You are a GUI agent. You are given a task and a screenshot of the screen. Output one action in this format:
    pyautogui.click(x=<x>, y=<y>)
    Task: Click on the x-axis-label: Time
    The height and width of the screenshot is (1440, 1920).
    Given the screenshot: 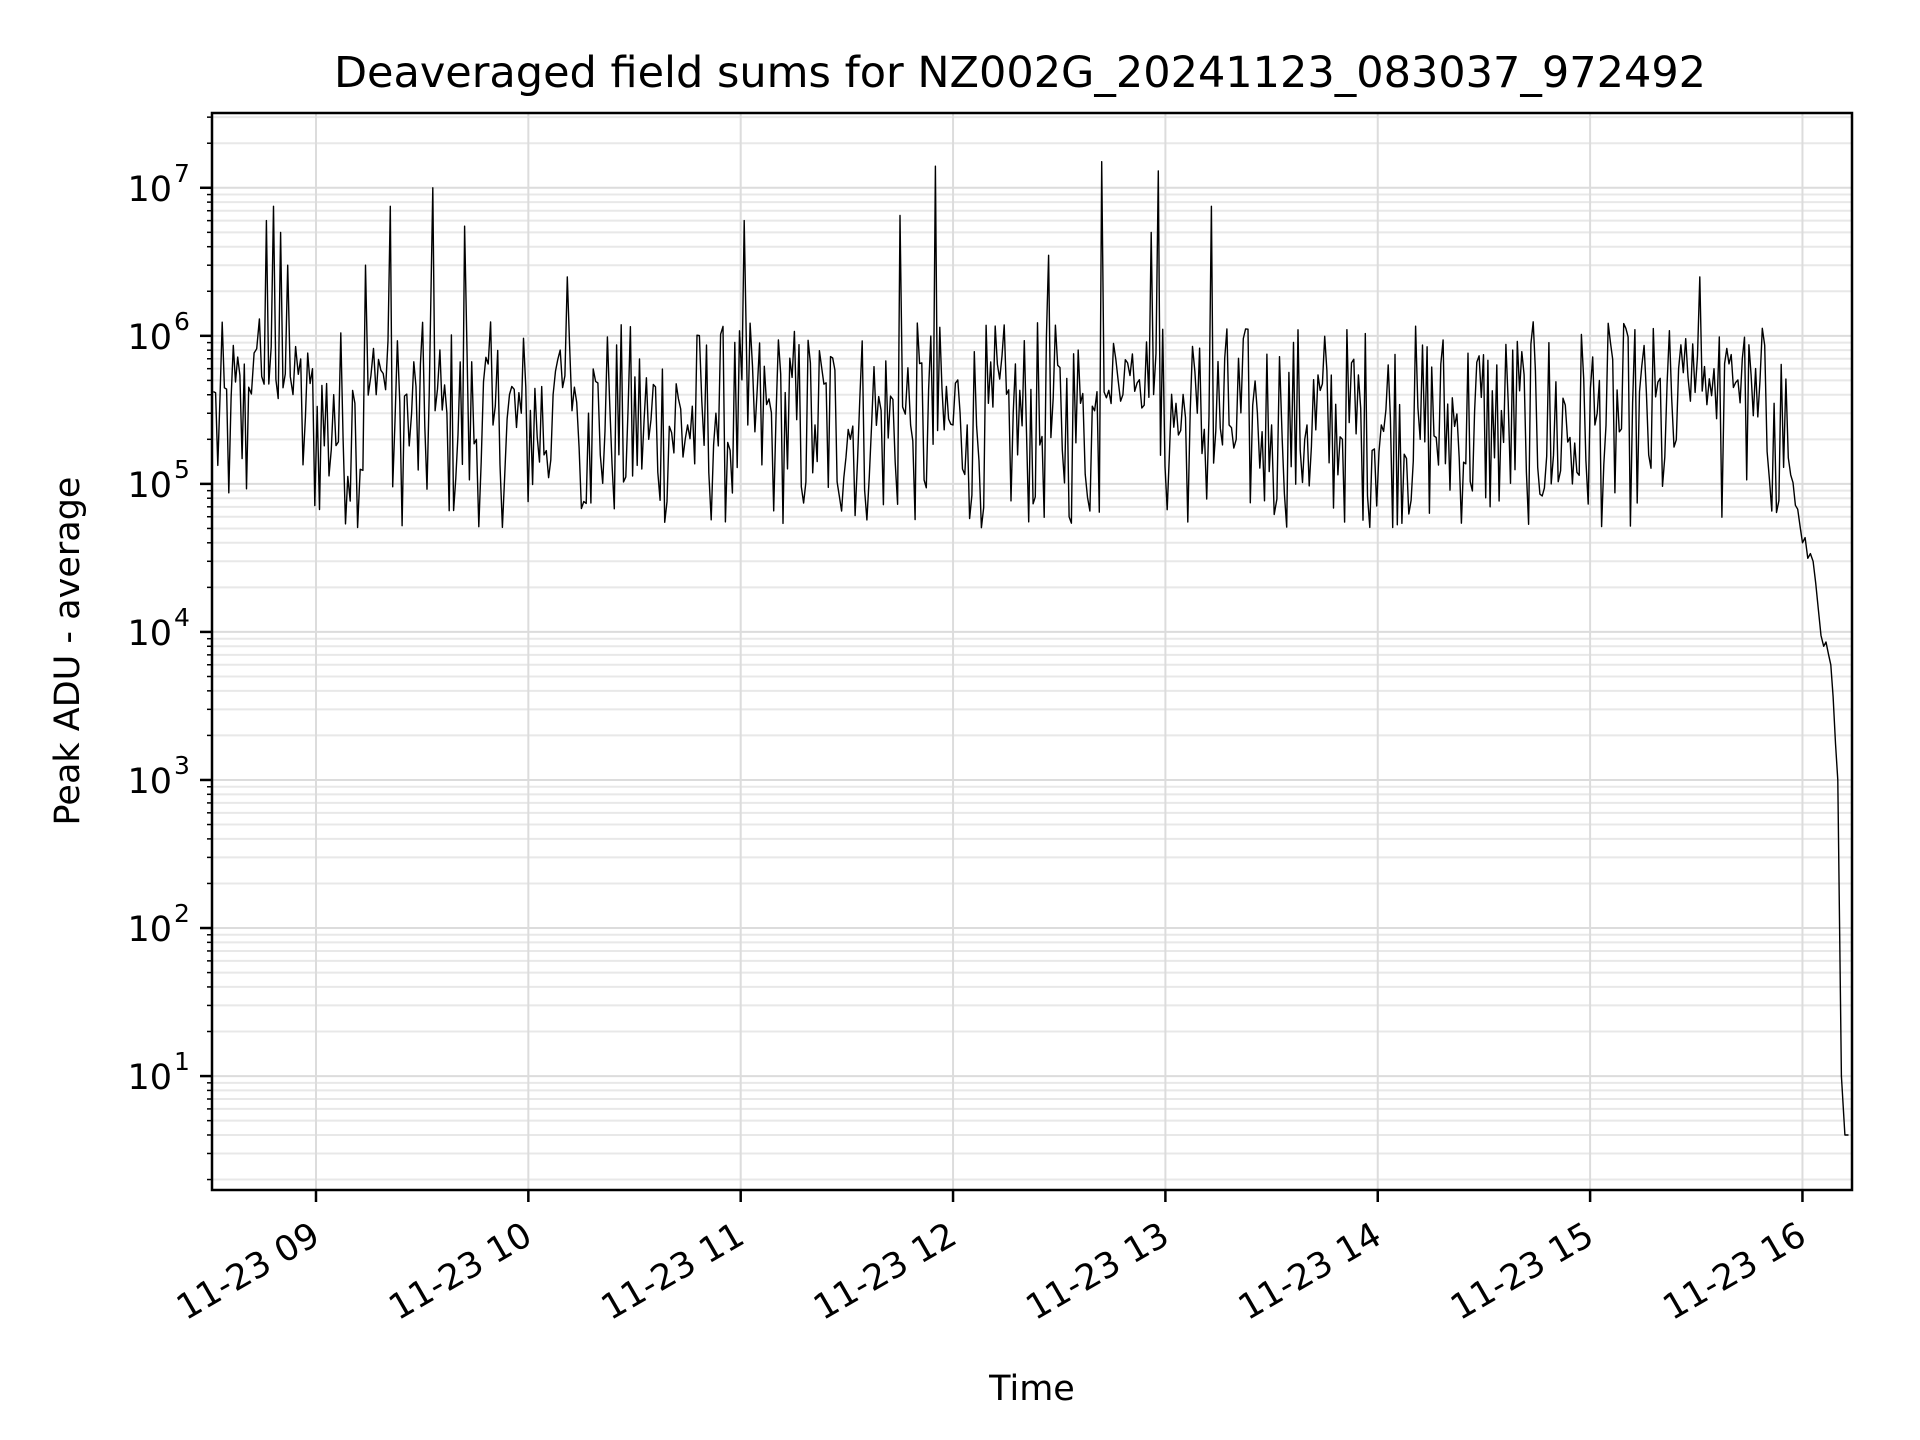 What is the action you would take?
    pyautogui.click(x=1031, y=1389)
    